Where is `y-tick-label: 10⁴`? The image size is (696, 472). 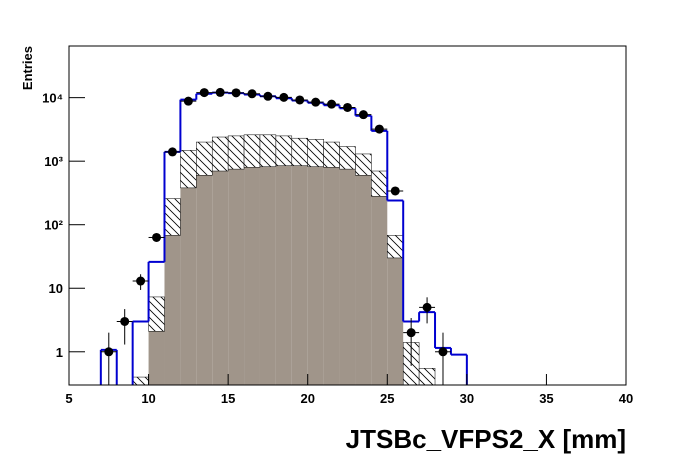
y-tick-label: 10⁴ is located at coordinates (52, 98).